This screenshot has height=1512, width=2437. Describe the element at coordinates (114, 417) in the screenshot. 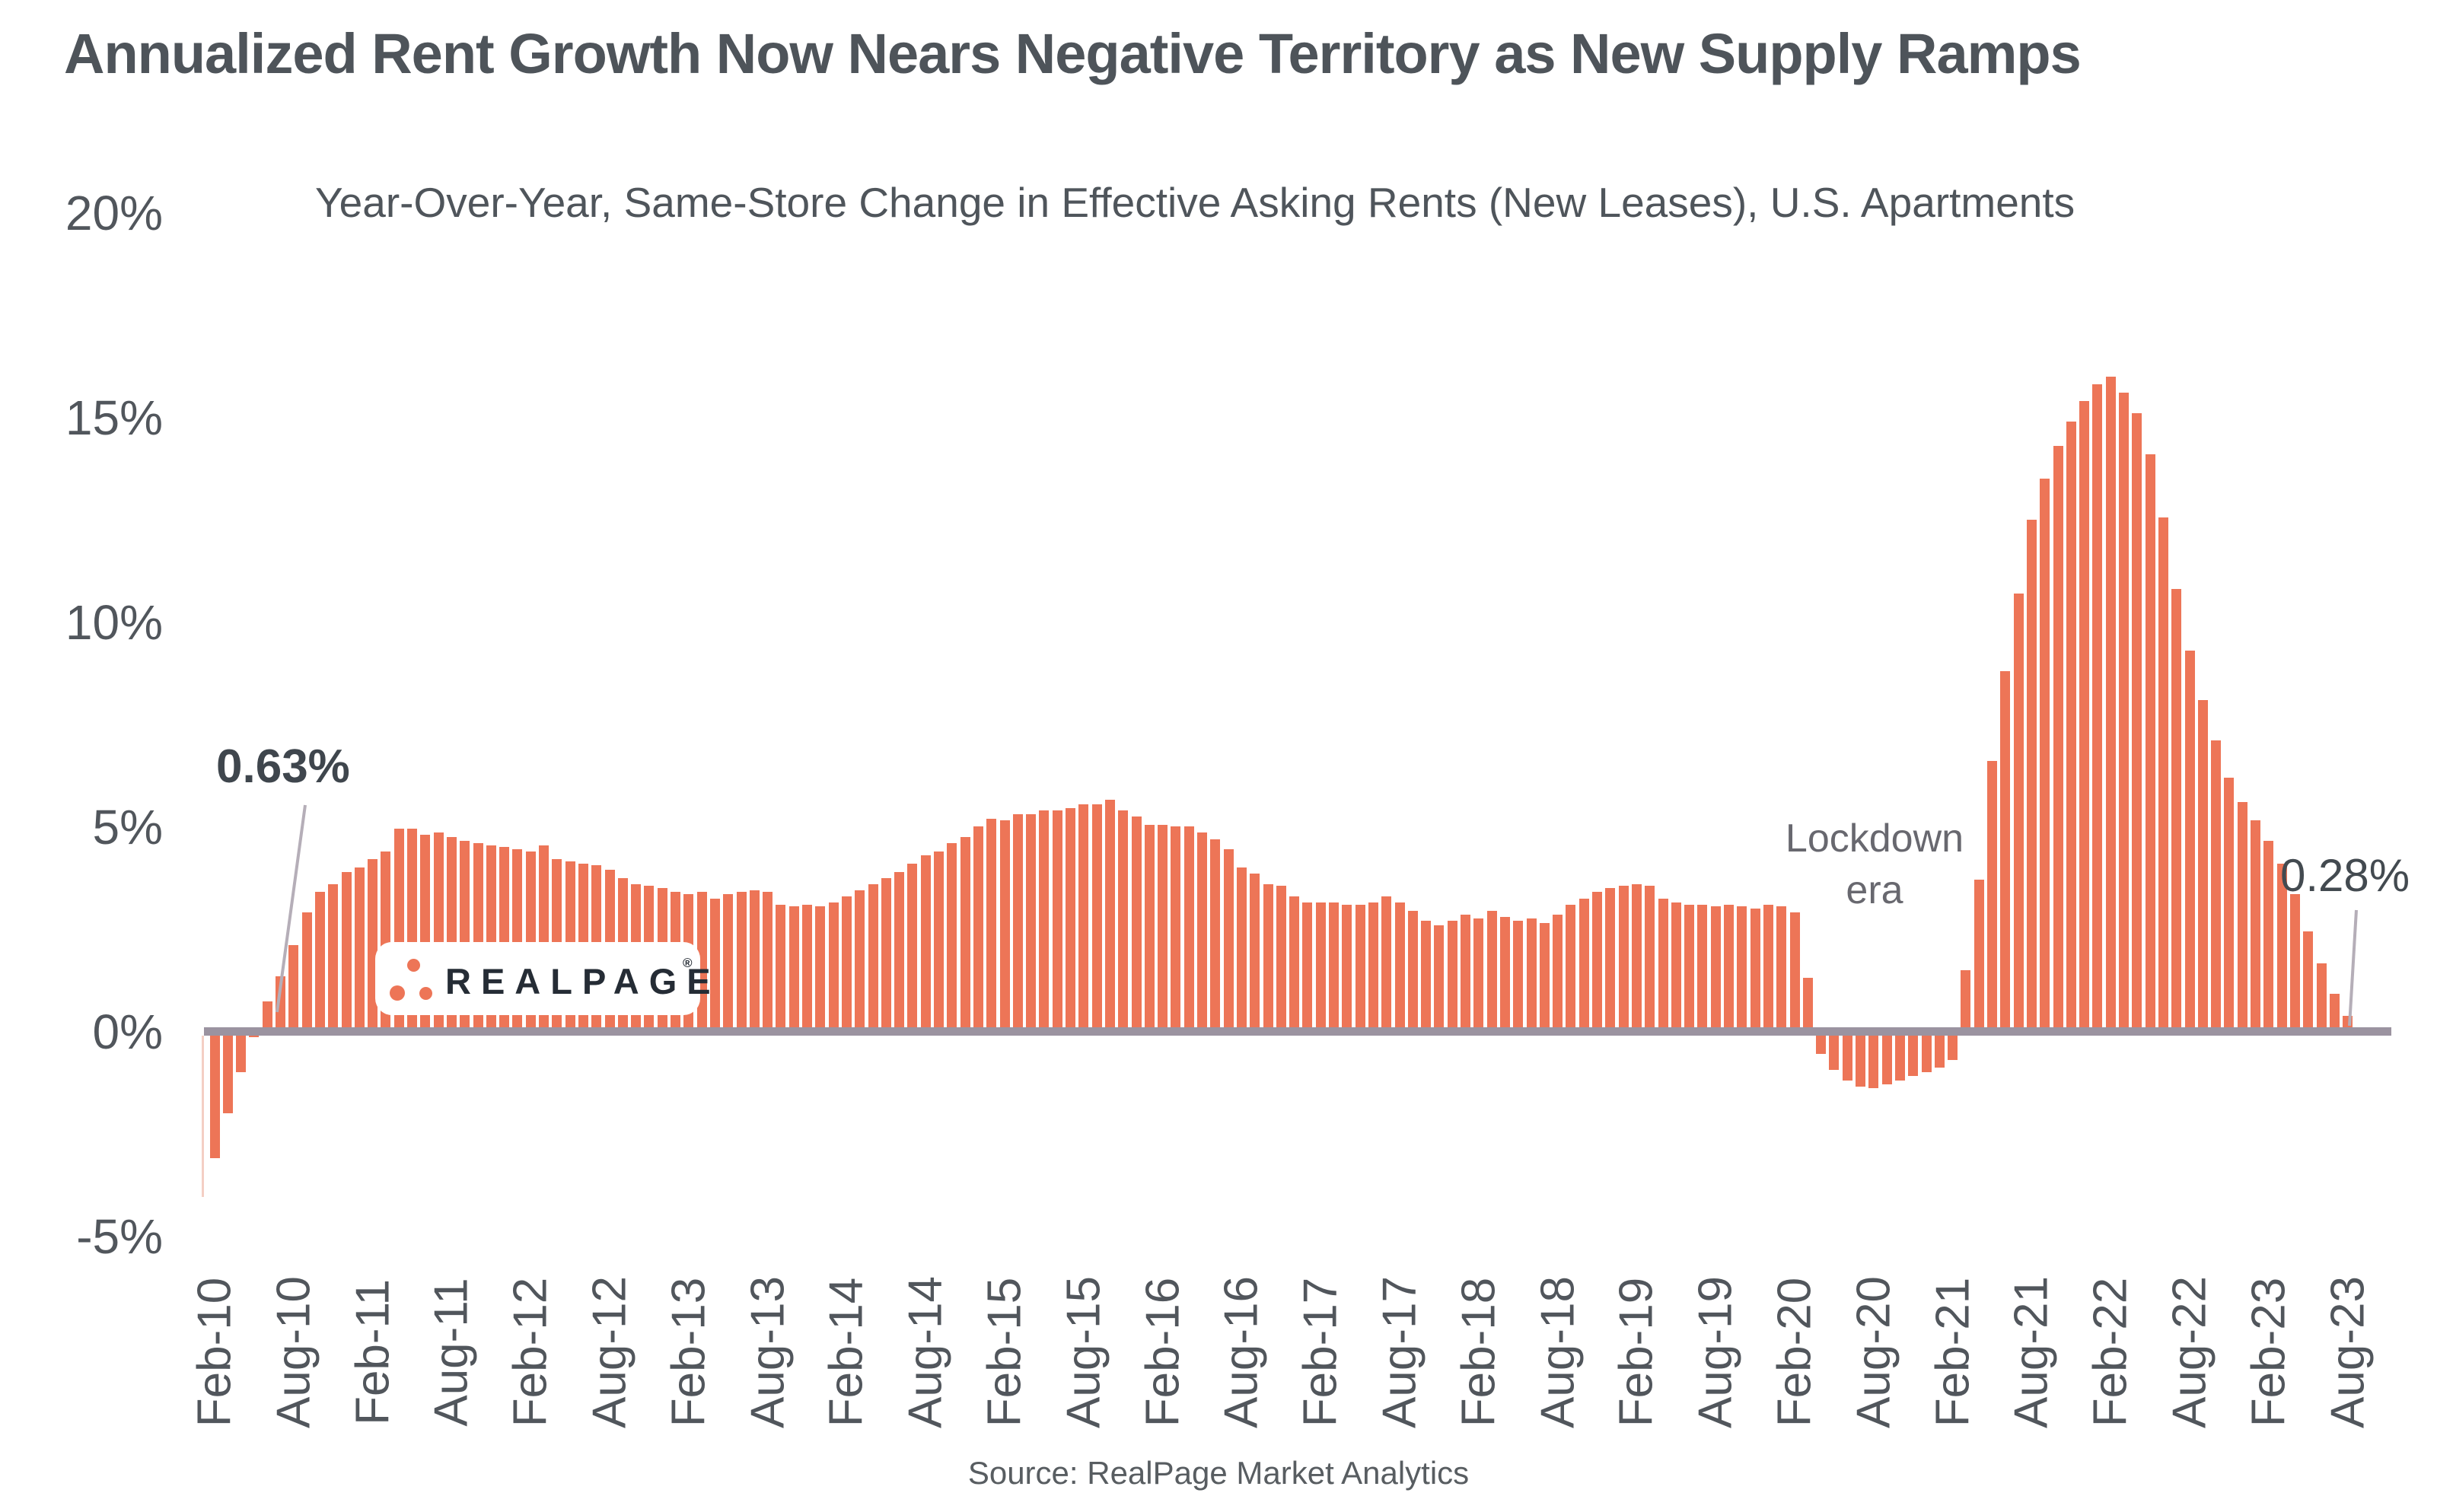

I see `y-tick-label: 15%` at that location.